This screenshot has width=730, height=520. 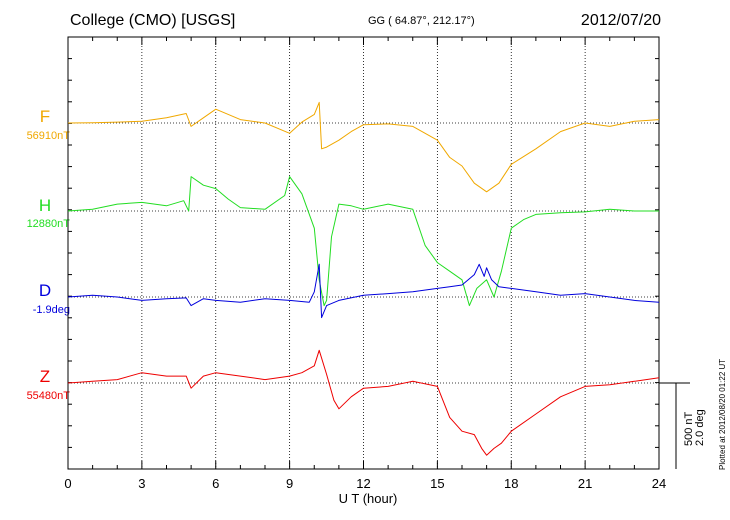 I want to click on component-label-f: F, so click(x=45, y=116).